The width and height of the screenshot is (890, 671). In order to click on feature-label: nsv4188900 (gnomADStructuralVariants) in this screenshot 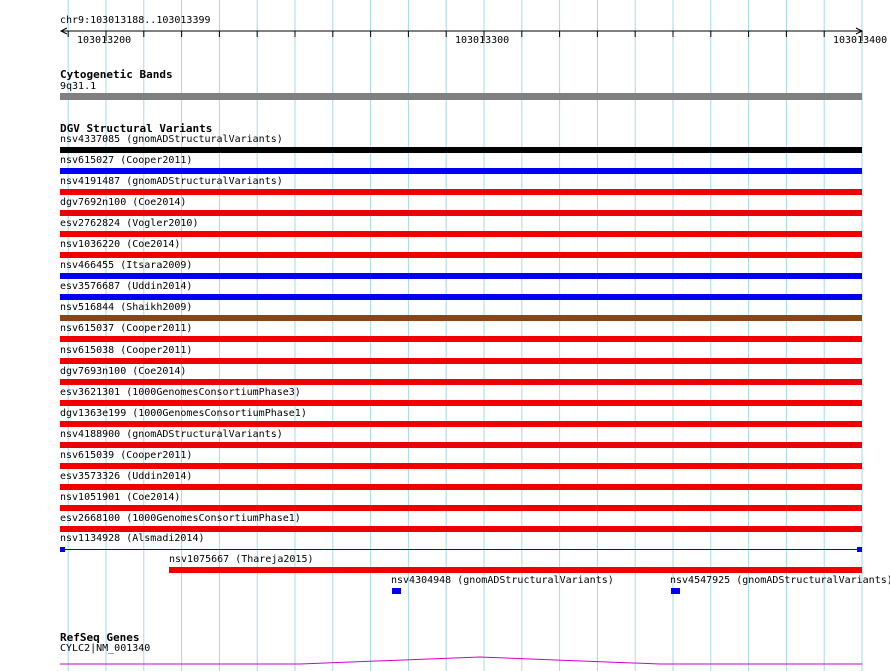, I will do `click(171, 434)`.